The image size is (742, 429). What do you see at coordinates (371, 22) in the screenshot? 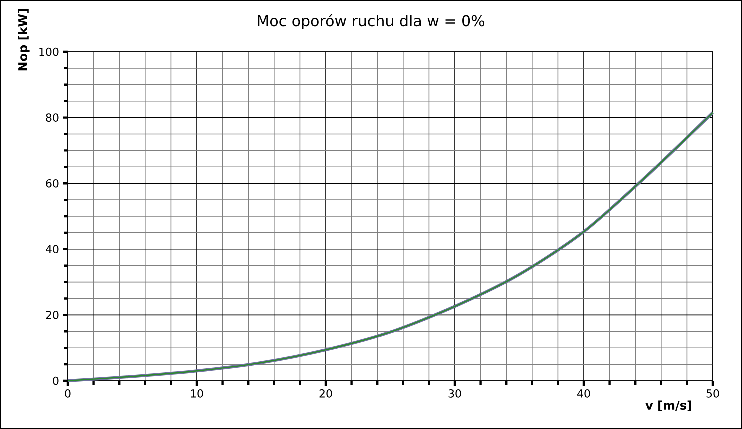
I see `chart-title: Moc oporów ruchu dla w = 0%` at bounding box center [371, 22].